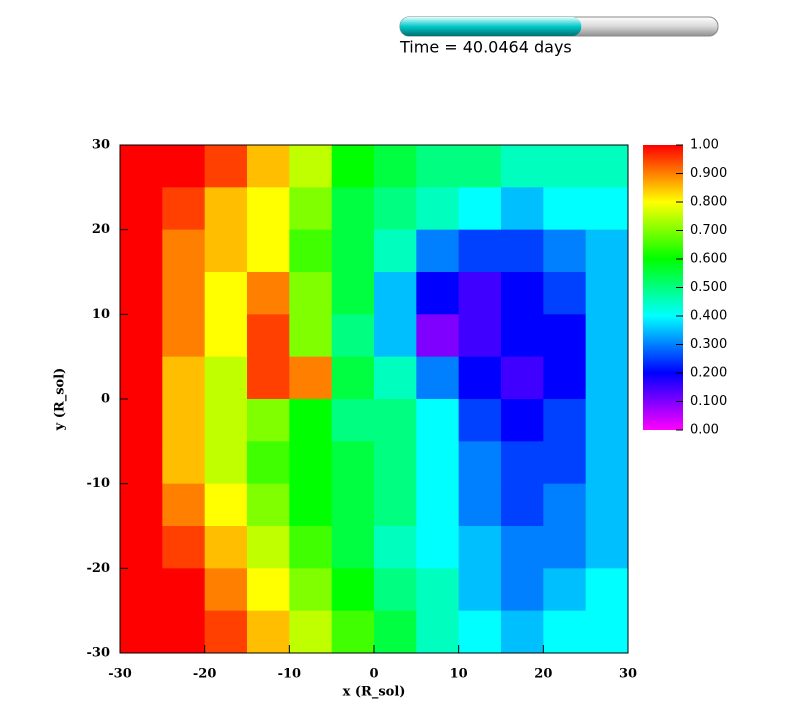  What do you see at coordinates (708, 230) in the screenshot?
I see `colorbar-tick-label: 0.700` at bounding box center [708, 230].